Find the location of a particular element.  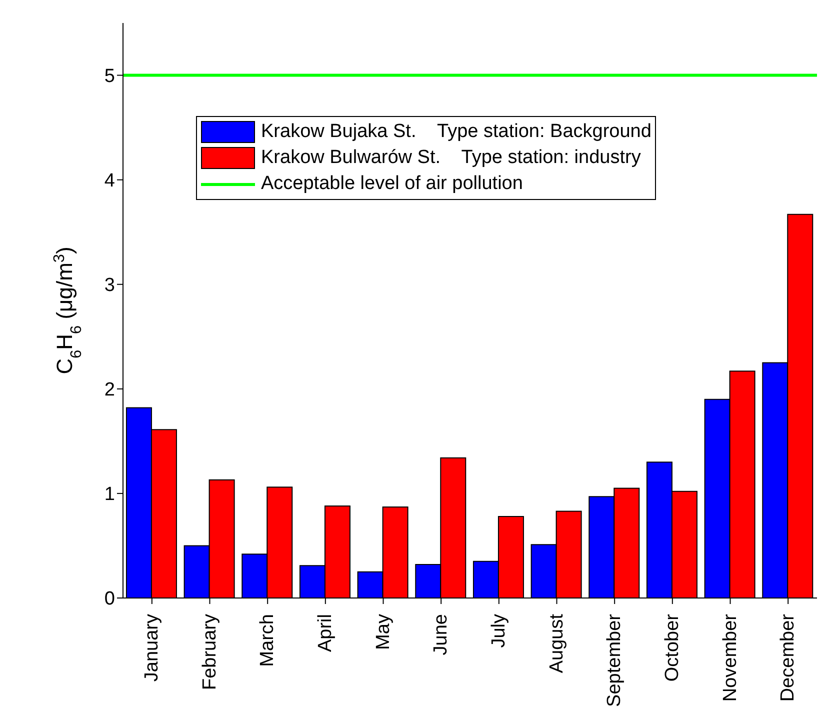

x-tick-label: February is located at coordinates (209, 652).